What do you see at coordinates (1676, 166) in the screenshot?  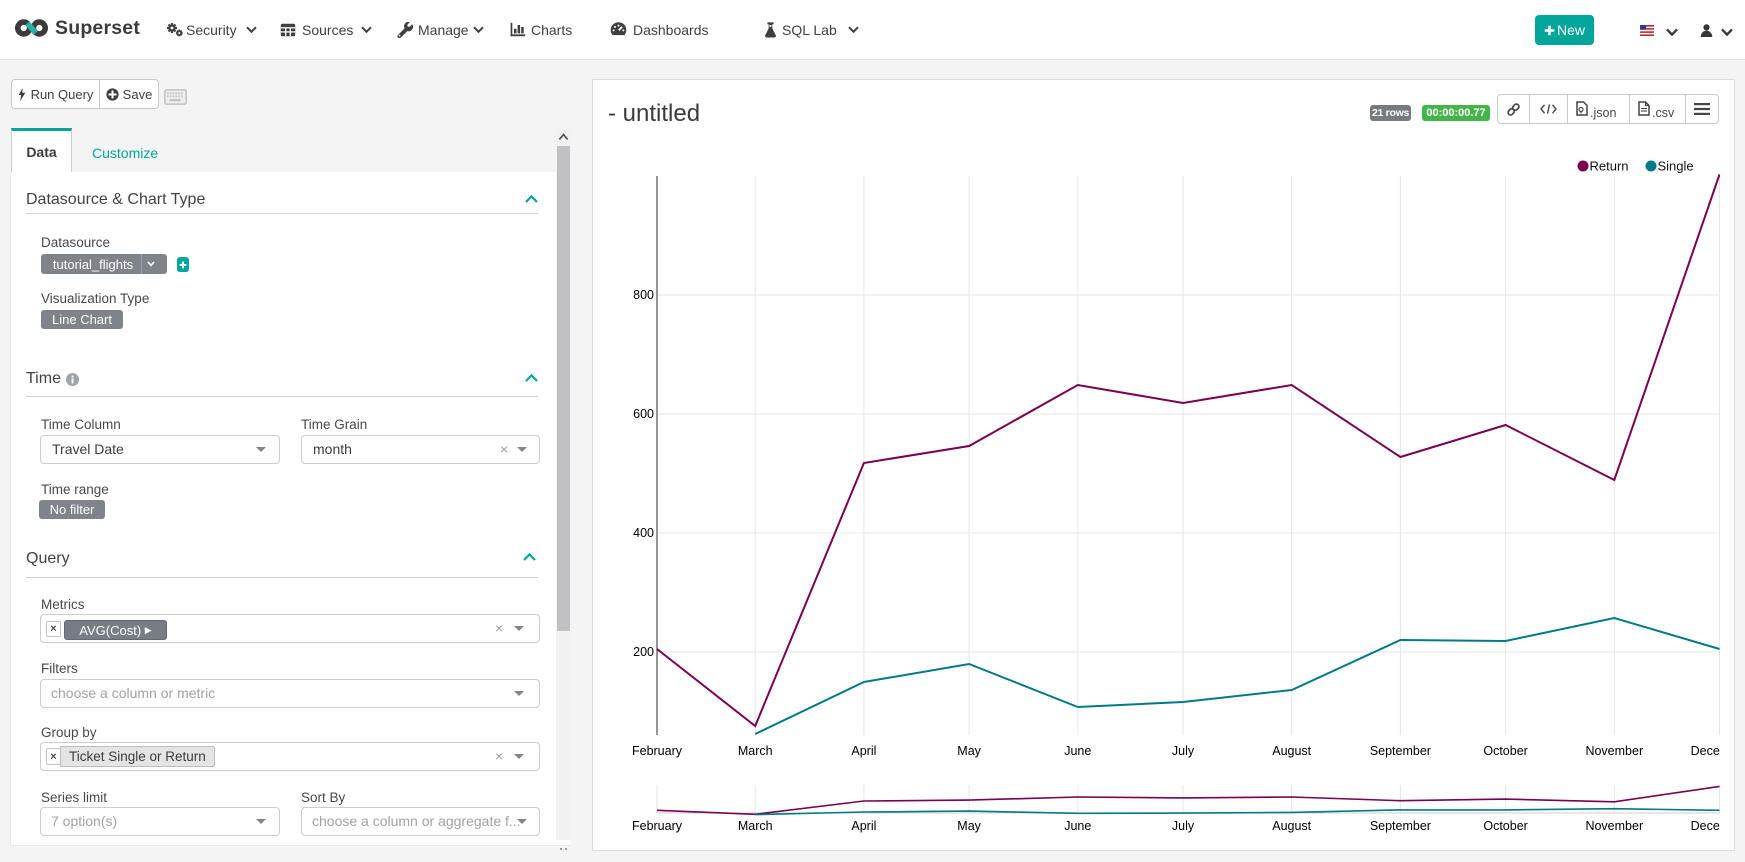 I see `svg-text: Single` at bounding box center [1676, 166].